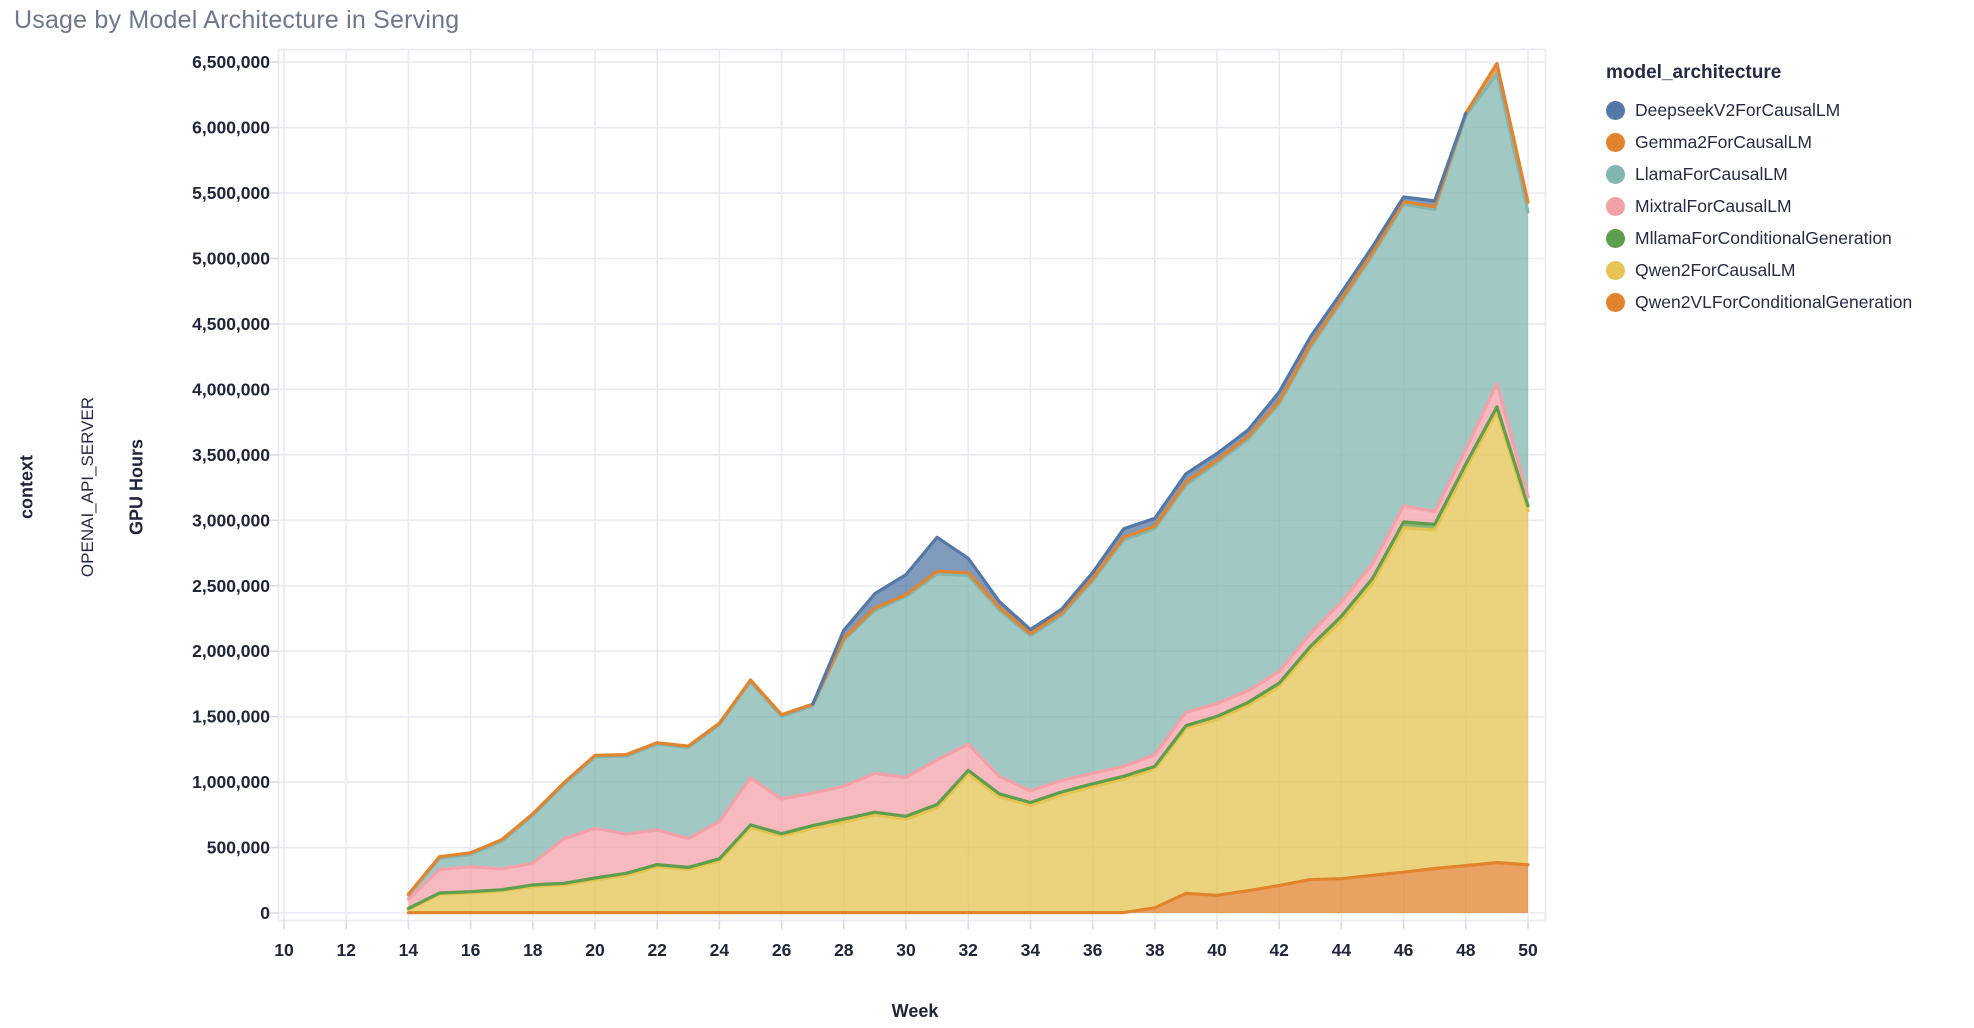 The width and height of the screenshot is (1974, 1028). I want to click on y-tick-label: 3,000,000, so click(231, 520).